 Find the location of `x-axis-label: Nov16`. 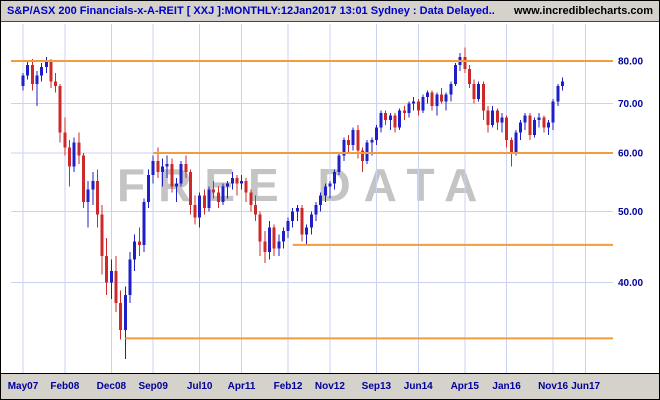

x-axis-label: Nov16 is located at coordinates (553, 386).